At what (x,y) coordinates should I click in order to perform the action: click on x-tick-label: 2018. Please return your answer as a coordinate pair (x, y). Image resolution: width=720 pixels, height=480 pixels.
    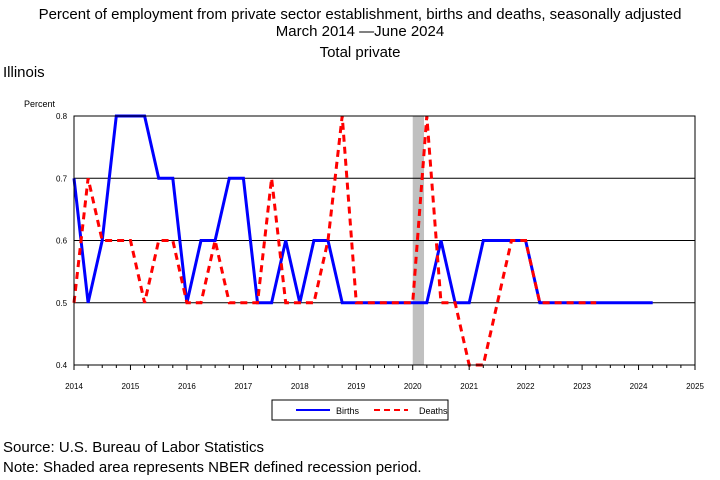
    Looking at the image, I should click on (300, 386).